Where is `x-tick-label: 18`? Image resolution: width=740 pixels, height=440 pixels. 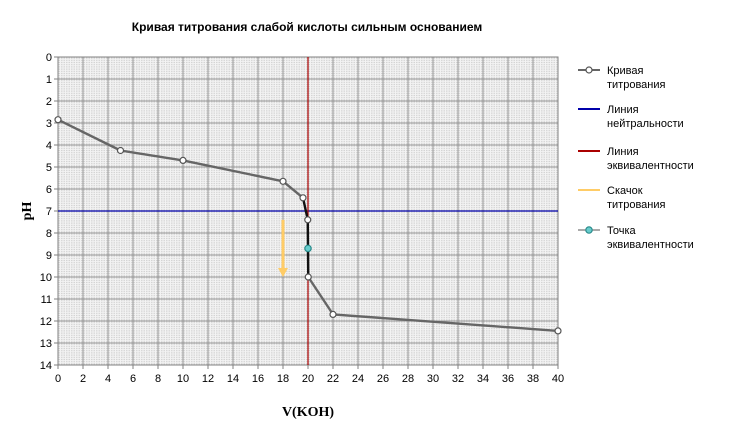 x-tick-label: 18 is located at coordinates (283, 379).